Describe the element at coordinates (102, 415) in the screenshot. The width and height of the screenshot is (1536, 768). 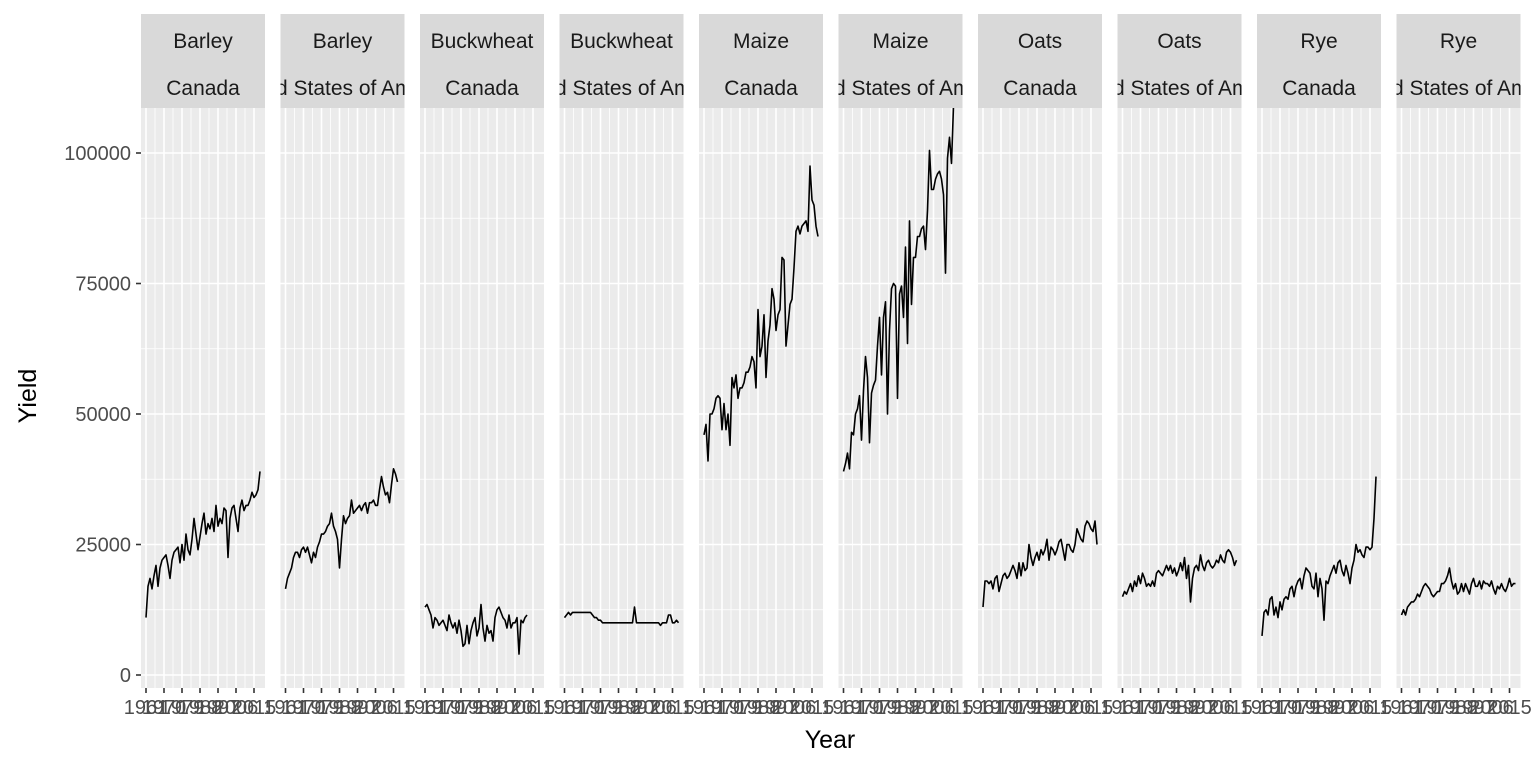
I see `y-axis: 0 25000 50000 75000 100000` at that location.